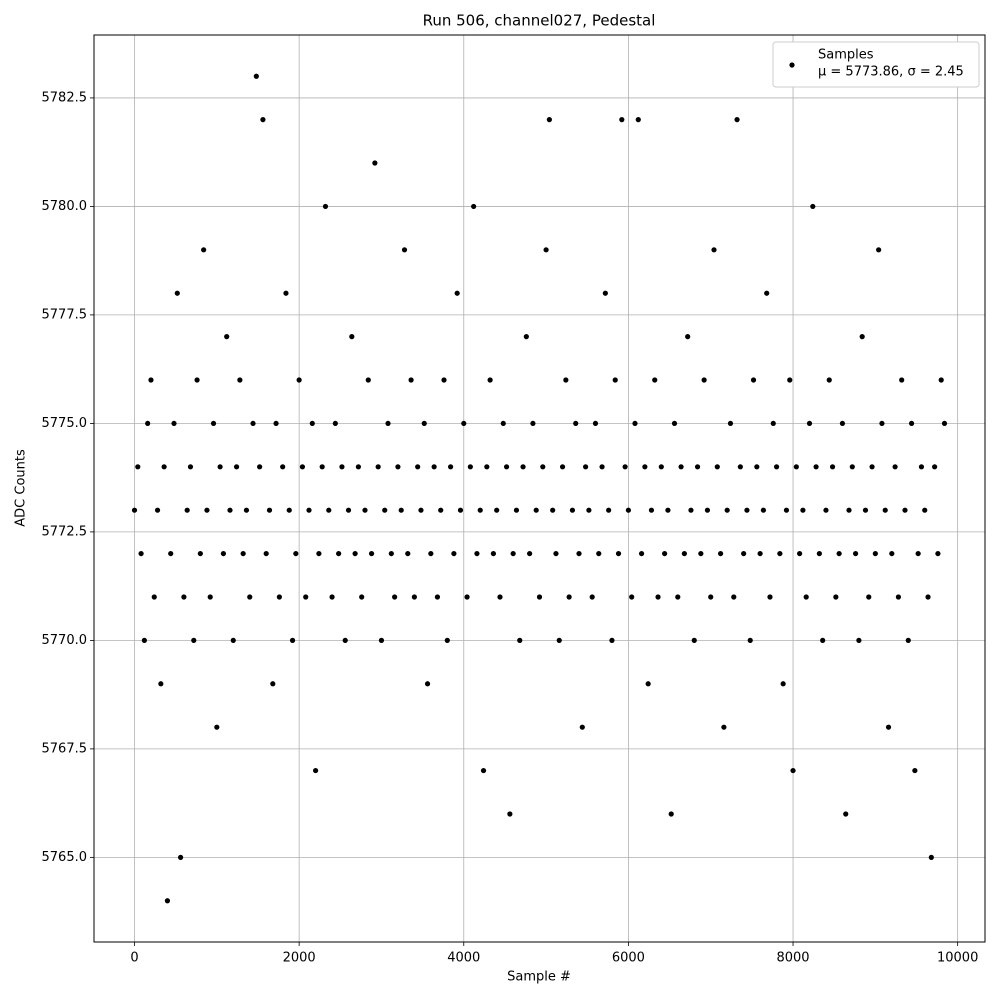 This screenshot has width=1000, height=1000. What do you see at coordinates (21, 488) in the screenshot?
I see `y-axis-label: ADC Counts` at bounding box center [21, 488].